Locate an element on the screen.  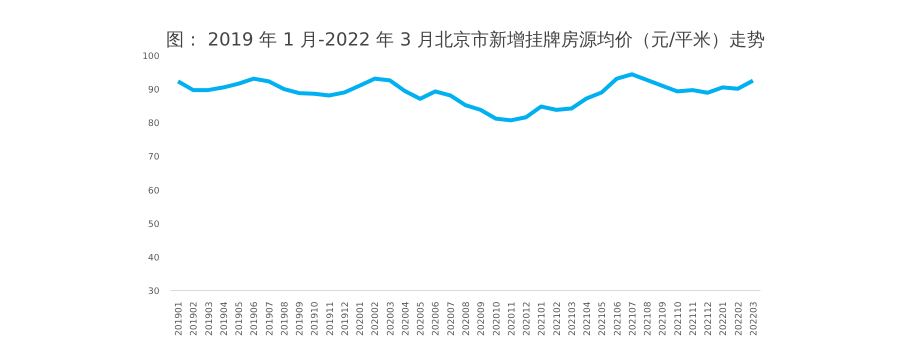
x-tick-label: 202104 is located at coordinates (588, 318).